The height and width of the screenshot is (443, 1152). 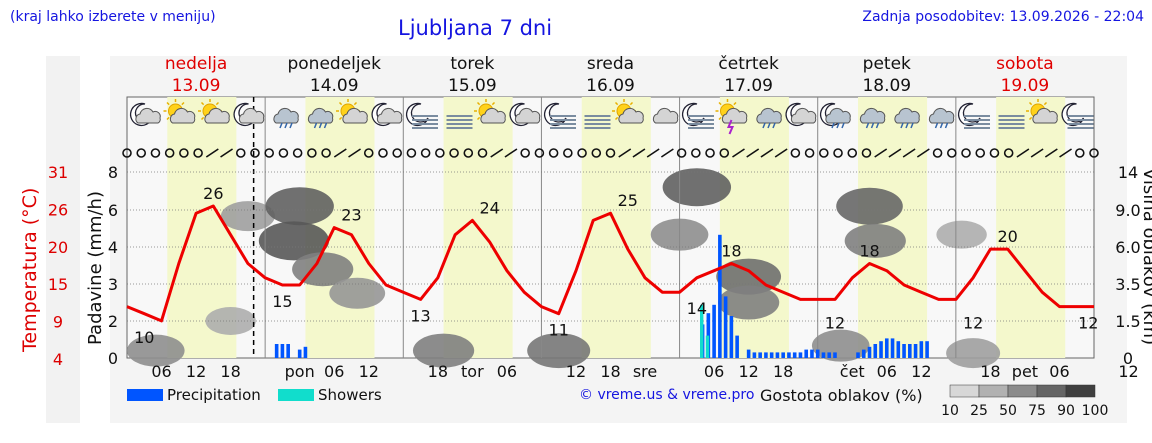 I want to click on temperature-tick-label: 4, so click(x=58, y=359).